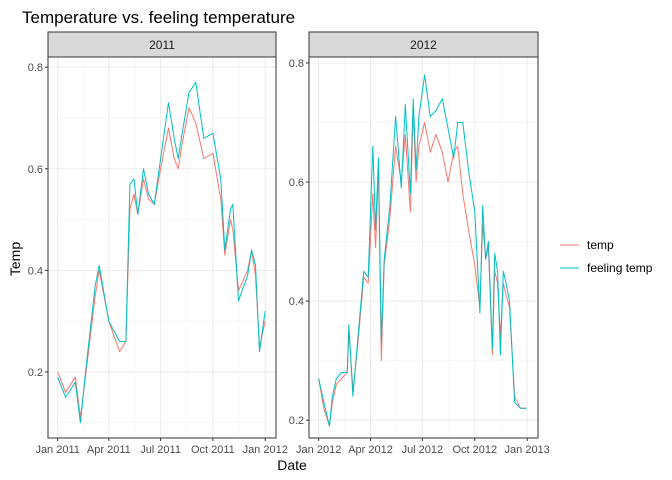  What do you see at coordinates (600, 245) in the screenshot?
I see `legend-label-temp: temp` at bounding box center [600, 245].